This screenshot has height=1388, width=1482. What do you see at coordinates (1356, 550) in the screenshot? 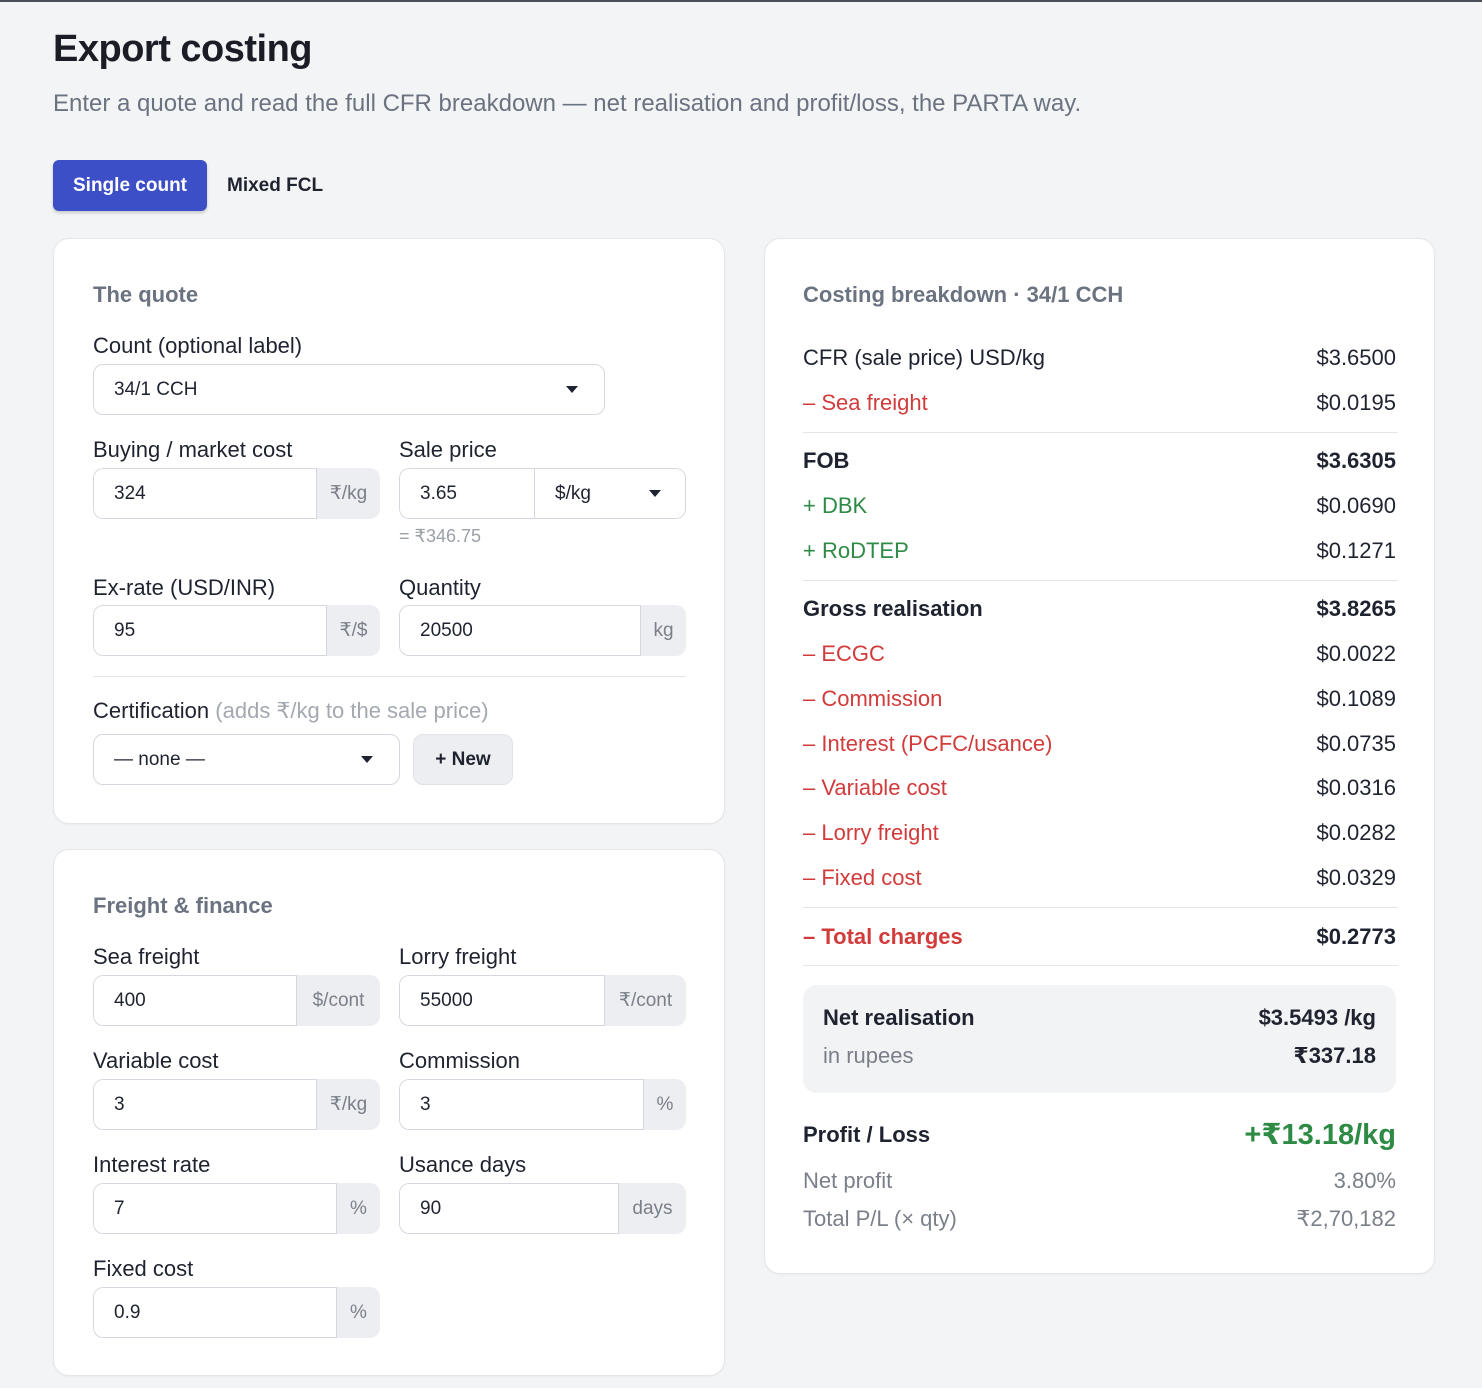
I see `row-value: $0.1271` at bounding box center [1356, 550].